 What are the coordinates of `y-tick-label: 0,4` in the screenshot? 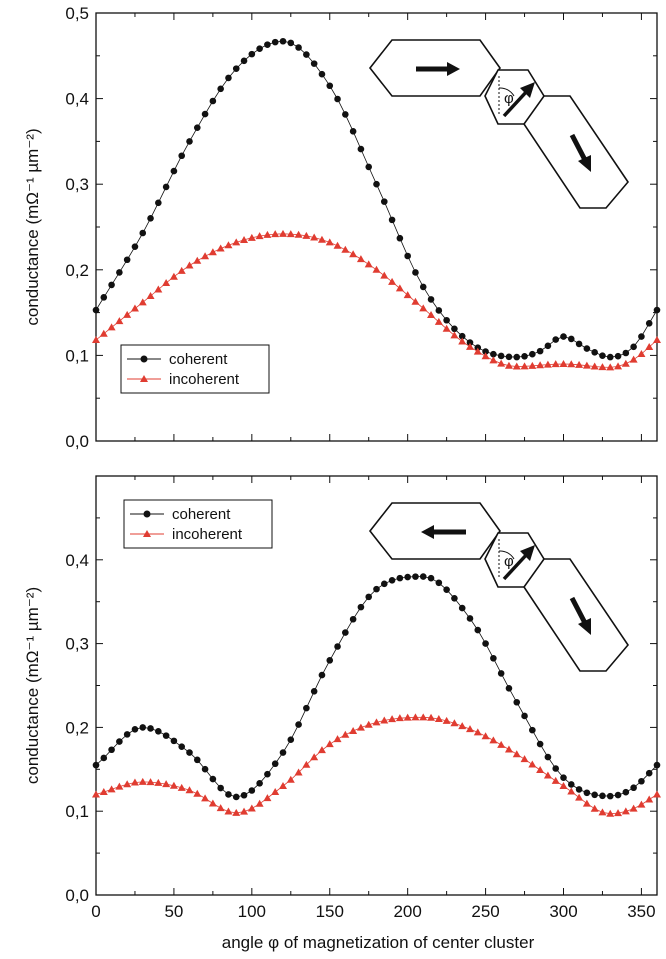 It's located at (77, 560).